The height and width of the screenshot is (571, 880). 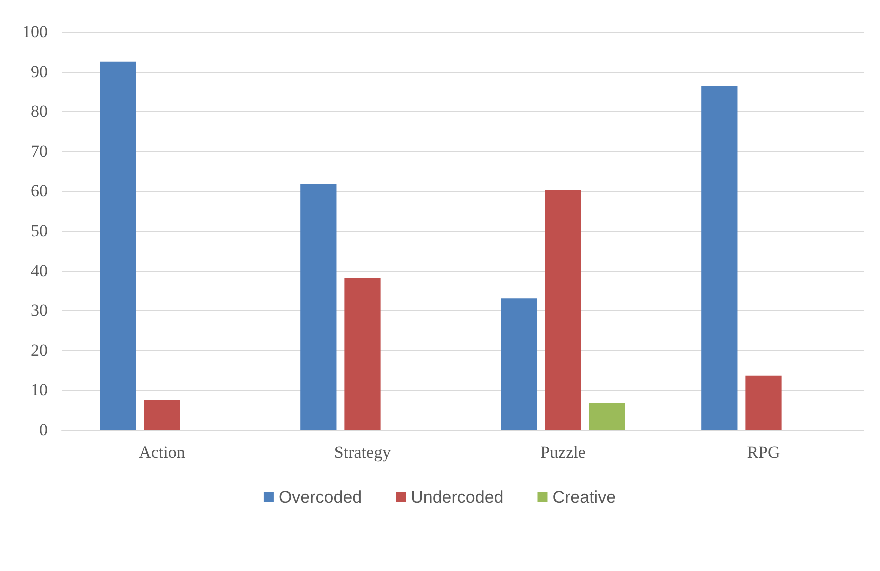 What do you see at coordinates (39, 72) in the screenshot?
I see `y-tick-label: 90` at bounding box center [39, 72].